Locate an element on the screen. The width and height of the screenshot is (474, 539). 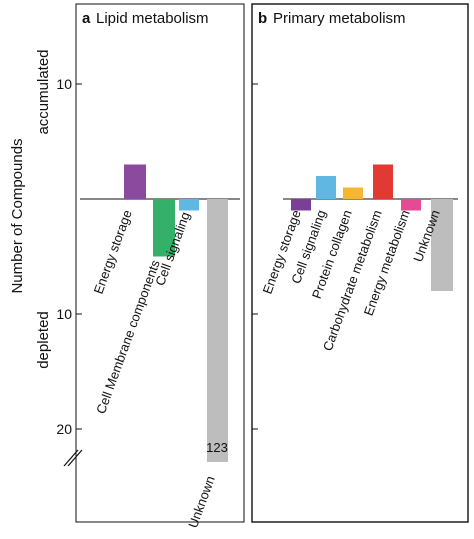
y-tick-label-0: 10 is located at coordinates (64, 84).